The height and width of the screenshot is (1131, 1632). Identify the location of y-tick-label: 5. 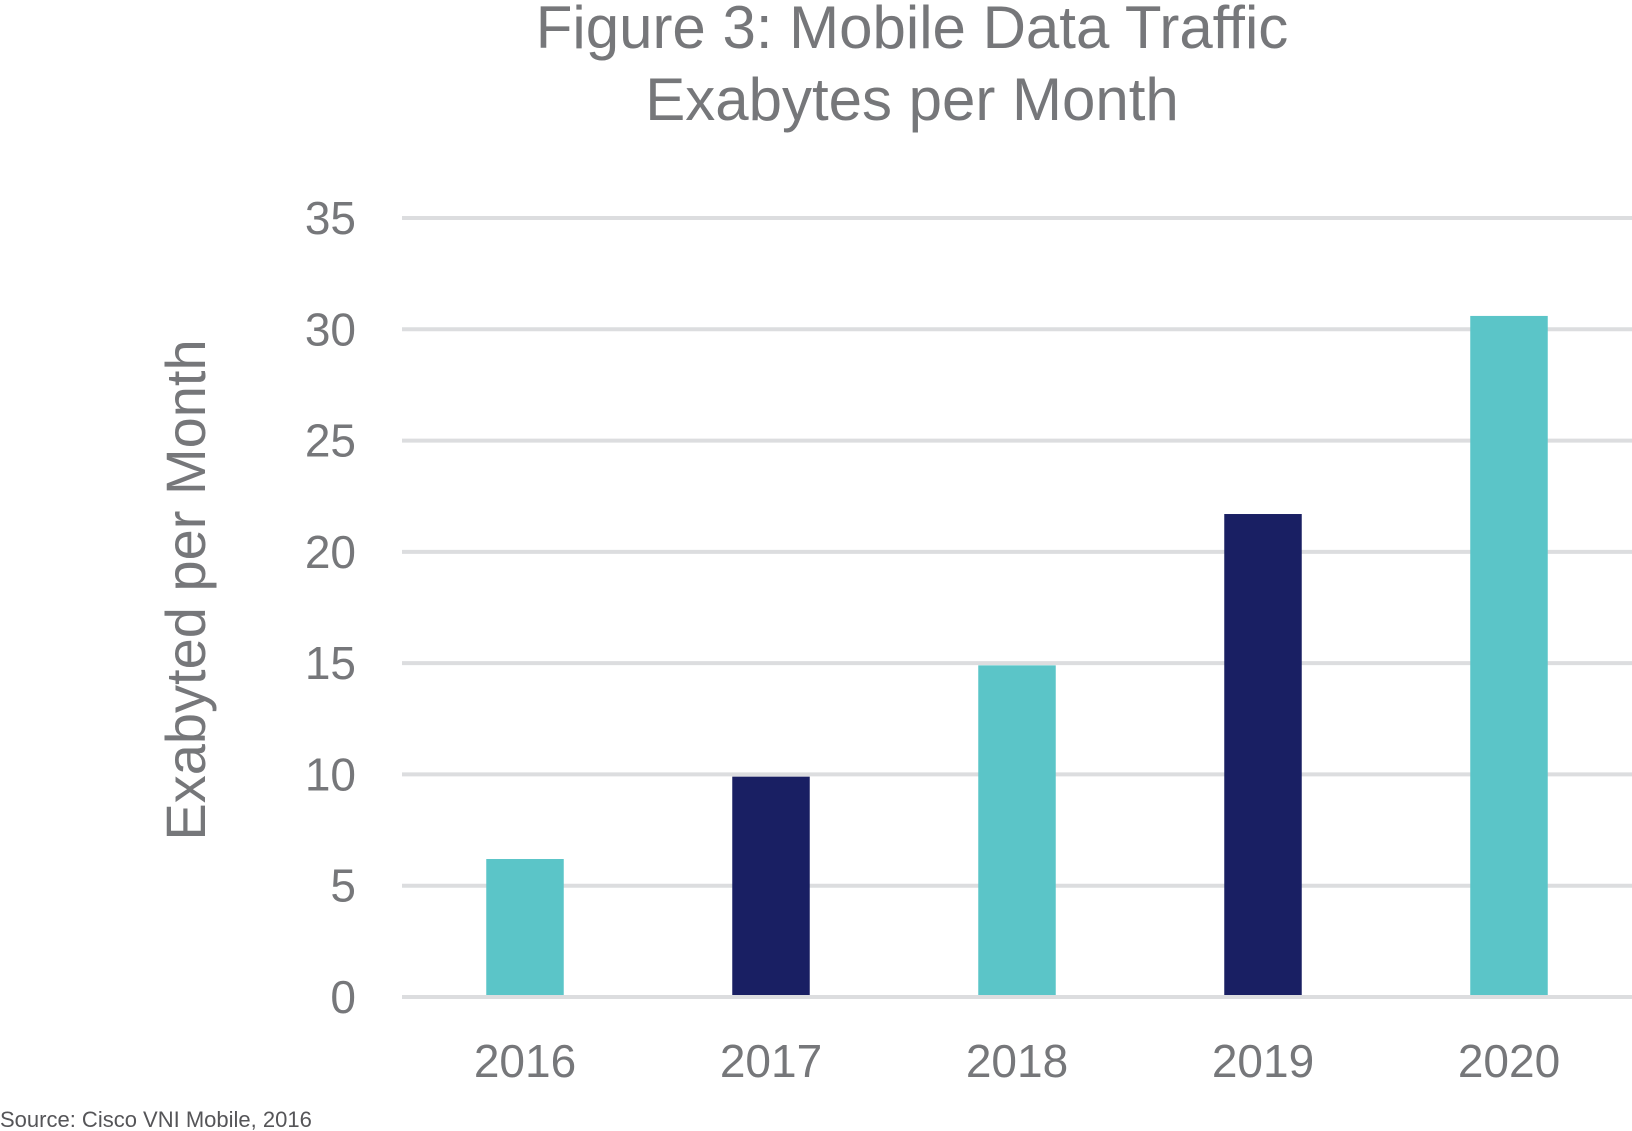
(343, 886).